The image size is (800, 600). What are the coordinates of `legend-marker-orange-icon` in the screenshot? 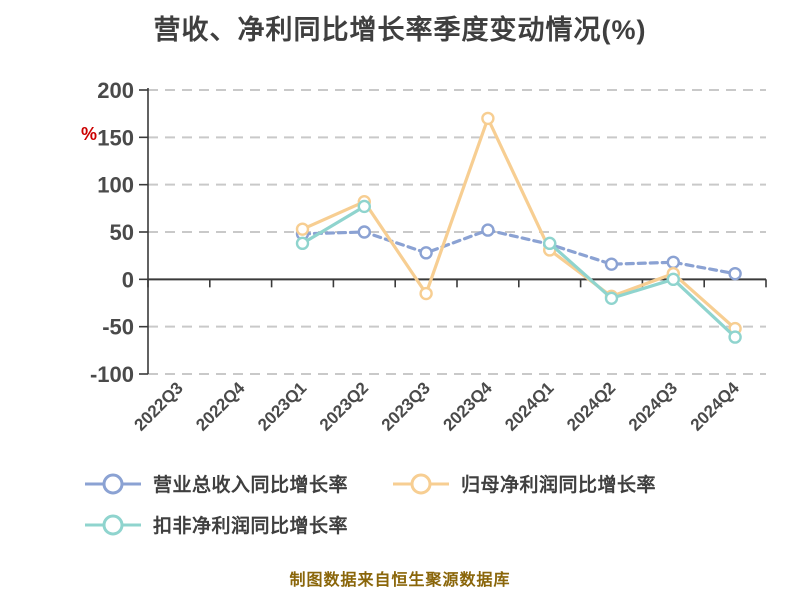 It's located at (421, 484).